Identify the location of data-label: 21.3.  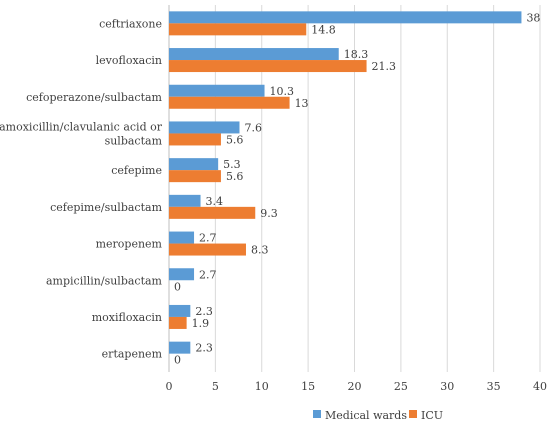
(384, 66).